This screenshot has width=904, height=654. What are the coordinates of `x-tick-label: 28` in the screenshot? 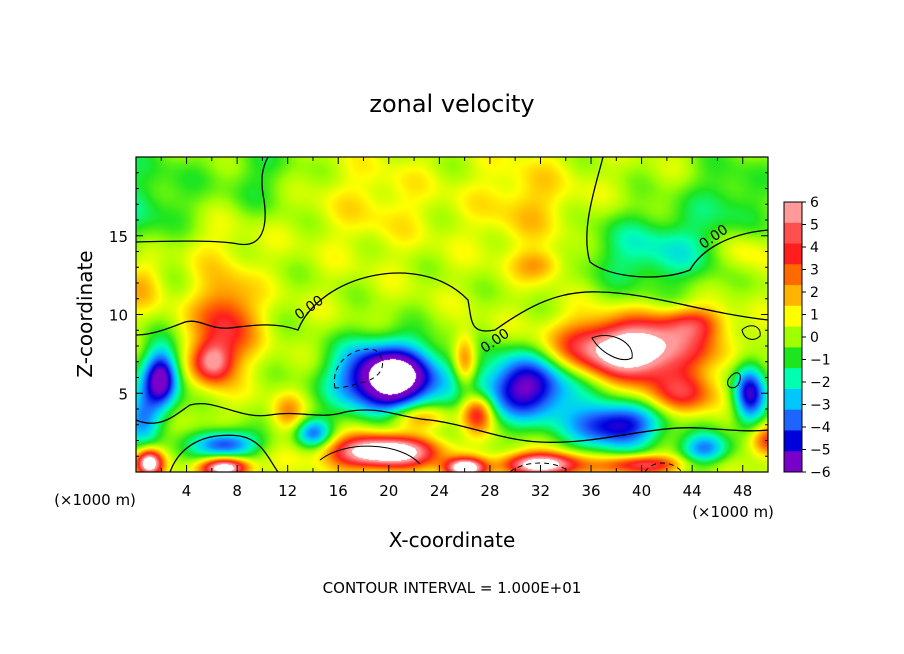 It's located at (489, 491).